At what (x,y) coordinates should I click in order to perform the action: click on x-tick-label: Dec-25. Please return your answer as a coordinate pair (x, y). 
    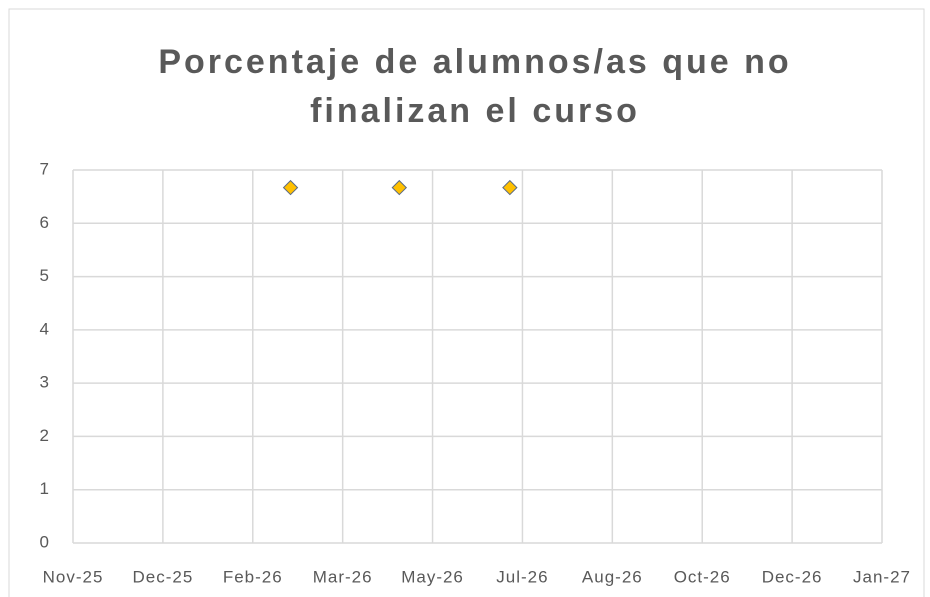
    Looking at the image, I should click on (162, 576).